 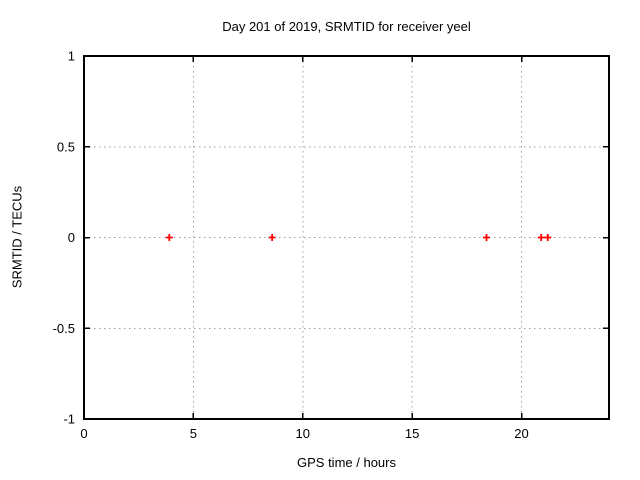 What do you see at coordinates (521, 433) in the screenshot?
I see `x-tick-label: 20` at bounding box center [521, 433].